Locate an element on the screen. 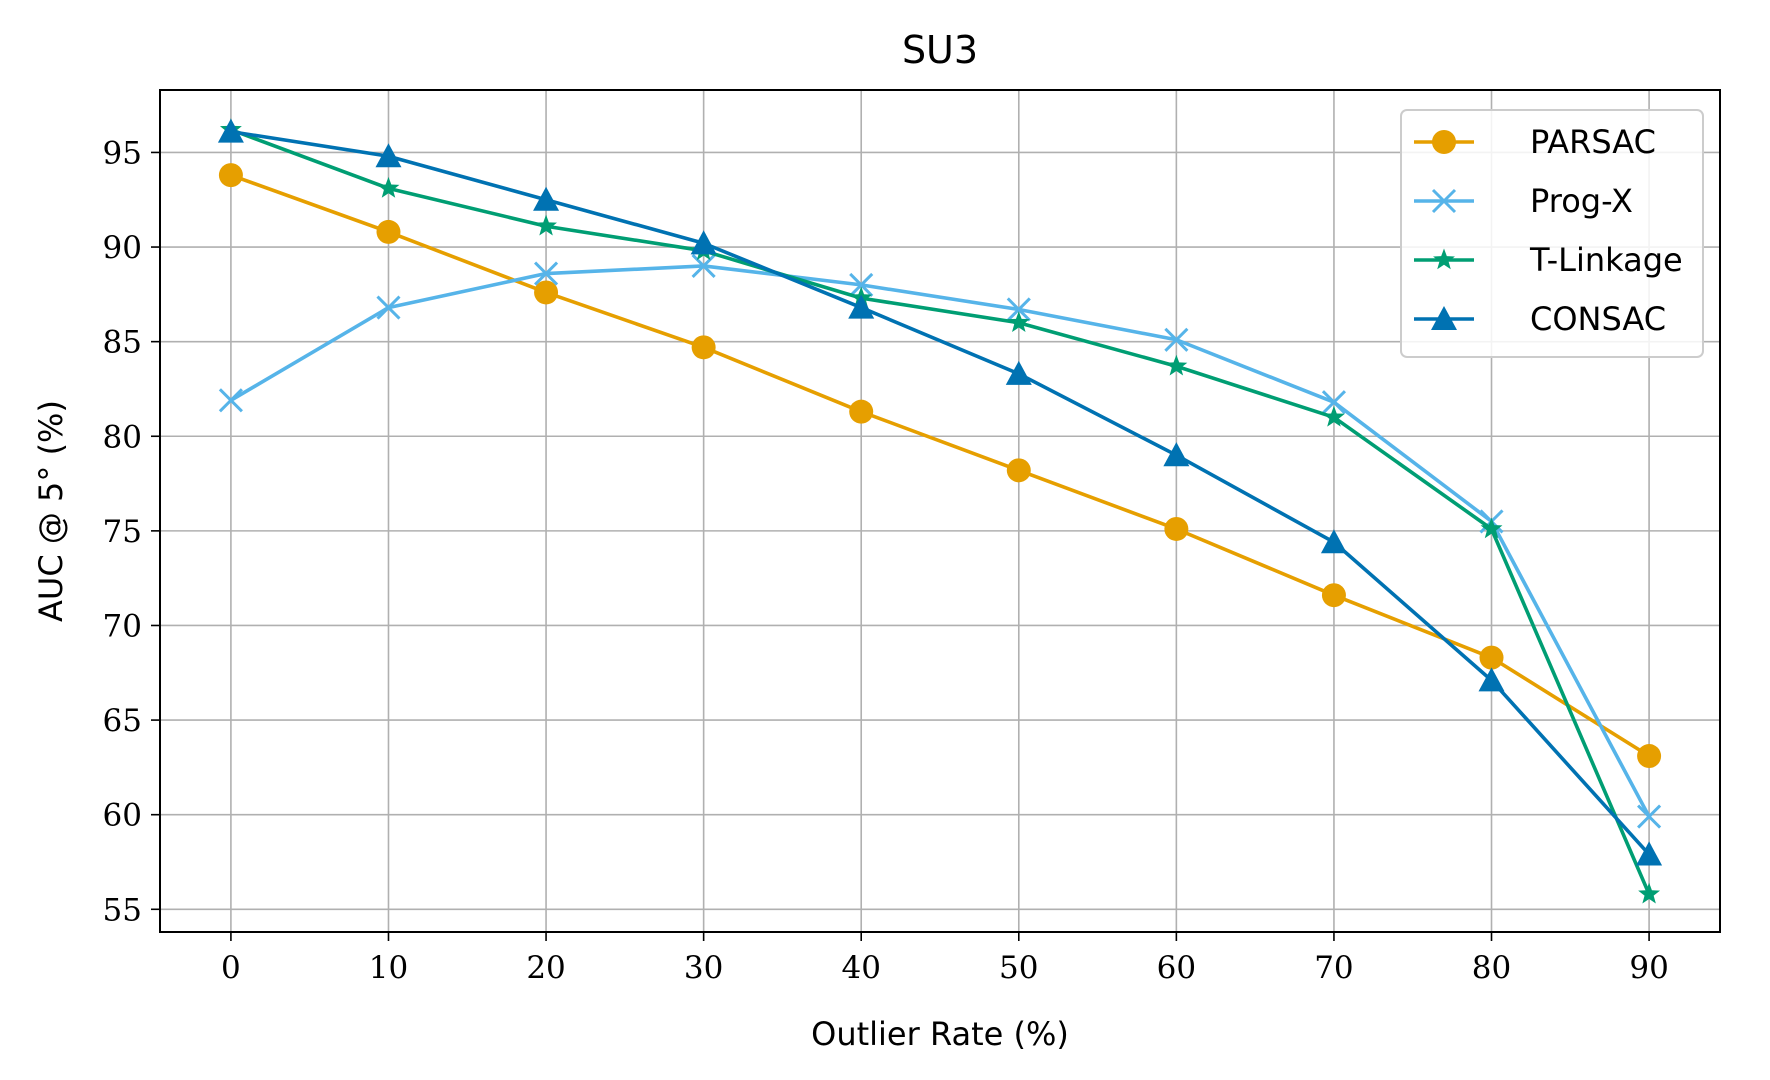 The width and height of the screenshot is (1770, 1080). y-tick-label: 65 is located at coordinates (122, 721).